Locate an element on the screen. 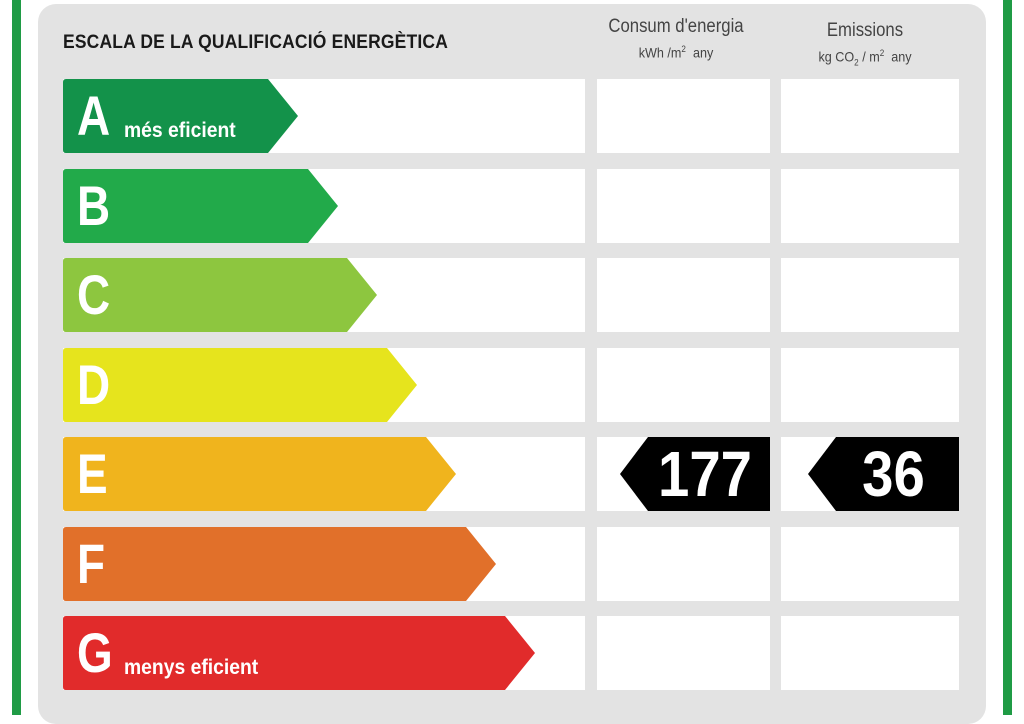  frame-border-right is located at coordinates (1007, 357).